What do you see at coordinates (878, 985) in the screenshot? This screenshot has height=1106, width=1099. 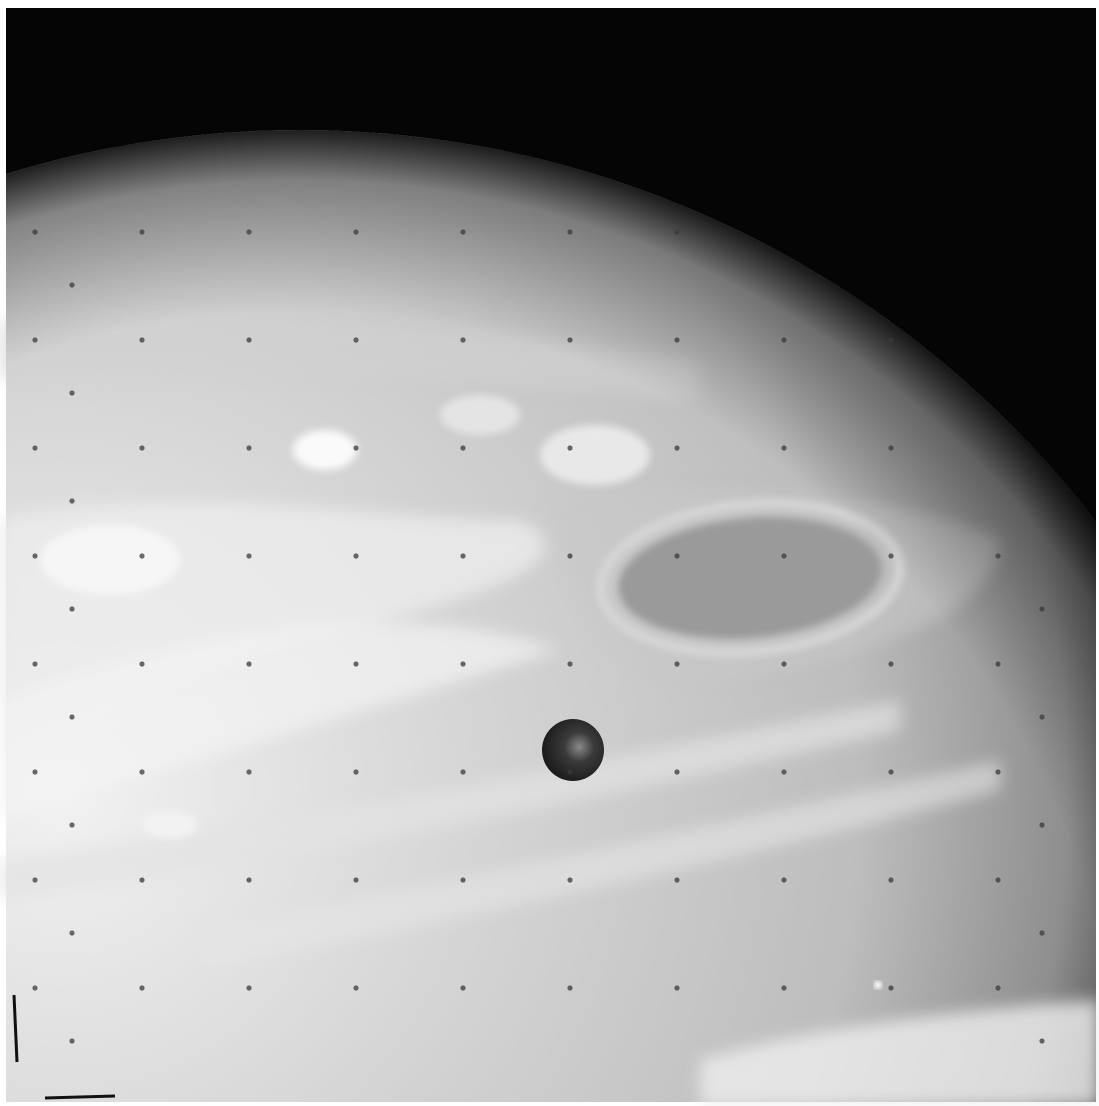 I see `bright-point` at bounding box center [878, 985].